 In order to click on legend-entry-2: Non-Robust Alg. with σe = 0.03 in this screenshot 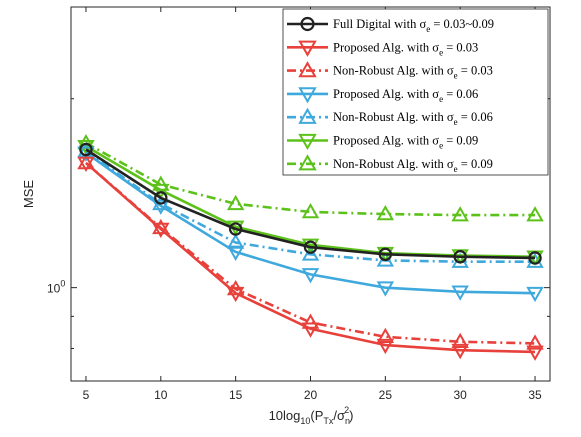, I will do `click(390, 71)`.